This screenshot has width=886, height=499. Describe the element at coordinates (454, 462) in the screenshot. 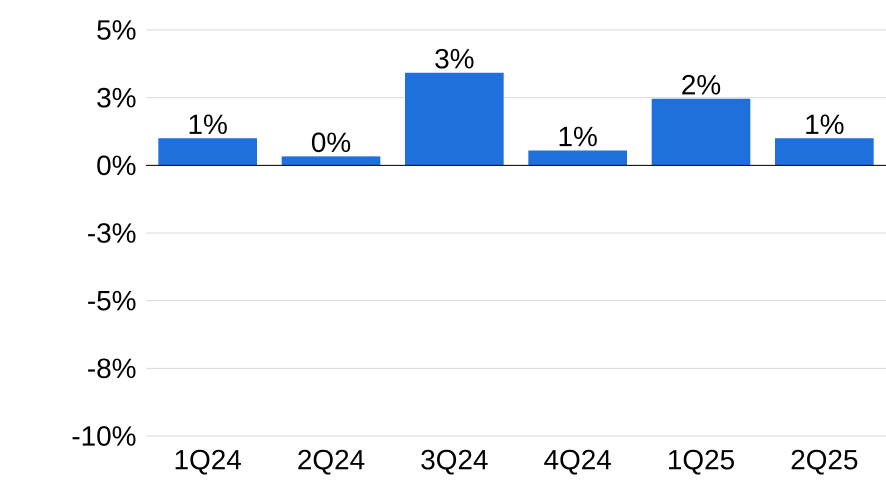

I see `x-tick-label: 3Q24` at that location.